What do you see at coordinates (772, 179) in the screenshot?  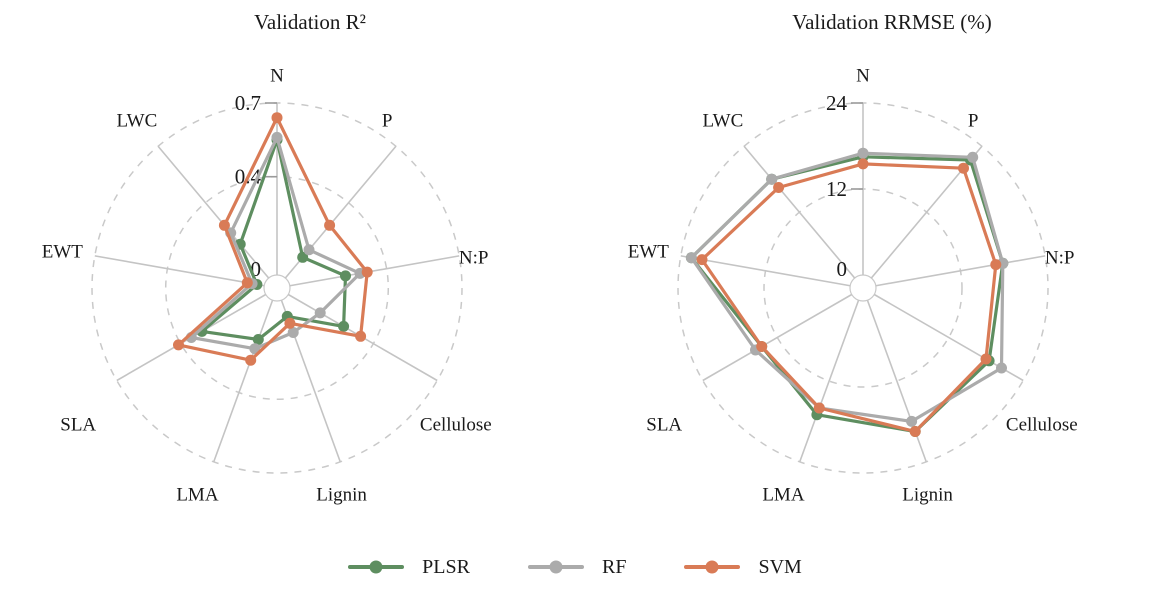 I see `series-rf-point-lwc` at bounding box center [772, 179].